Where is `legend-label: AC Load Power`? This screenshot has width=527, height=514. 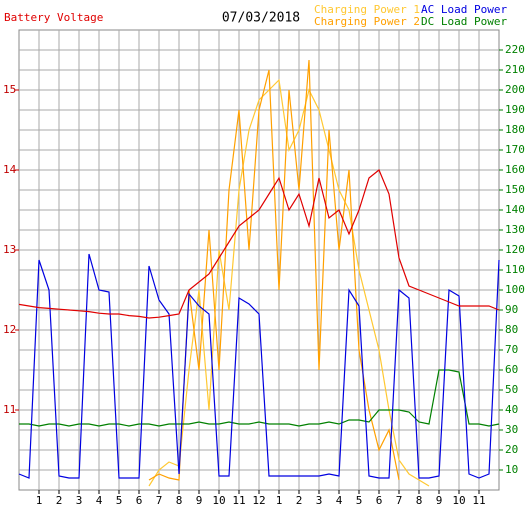 legend-label: AC Load Power is located at coordinates (464, 9).